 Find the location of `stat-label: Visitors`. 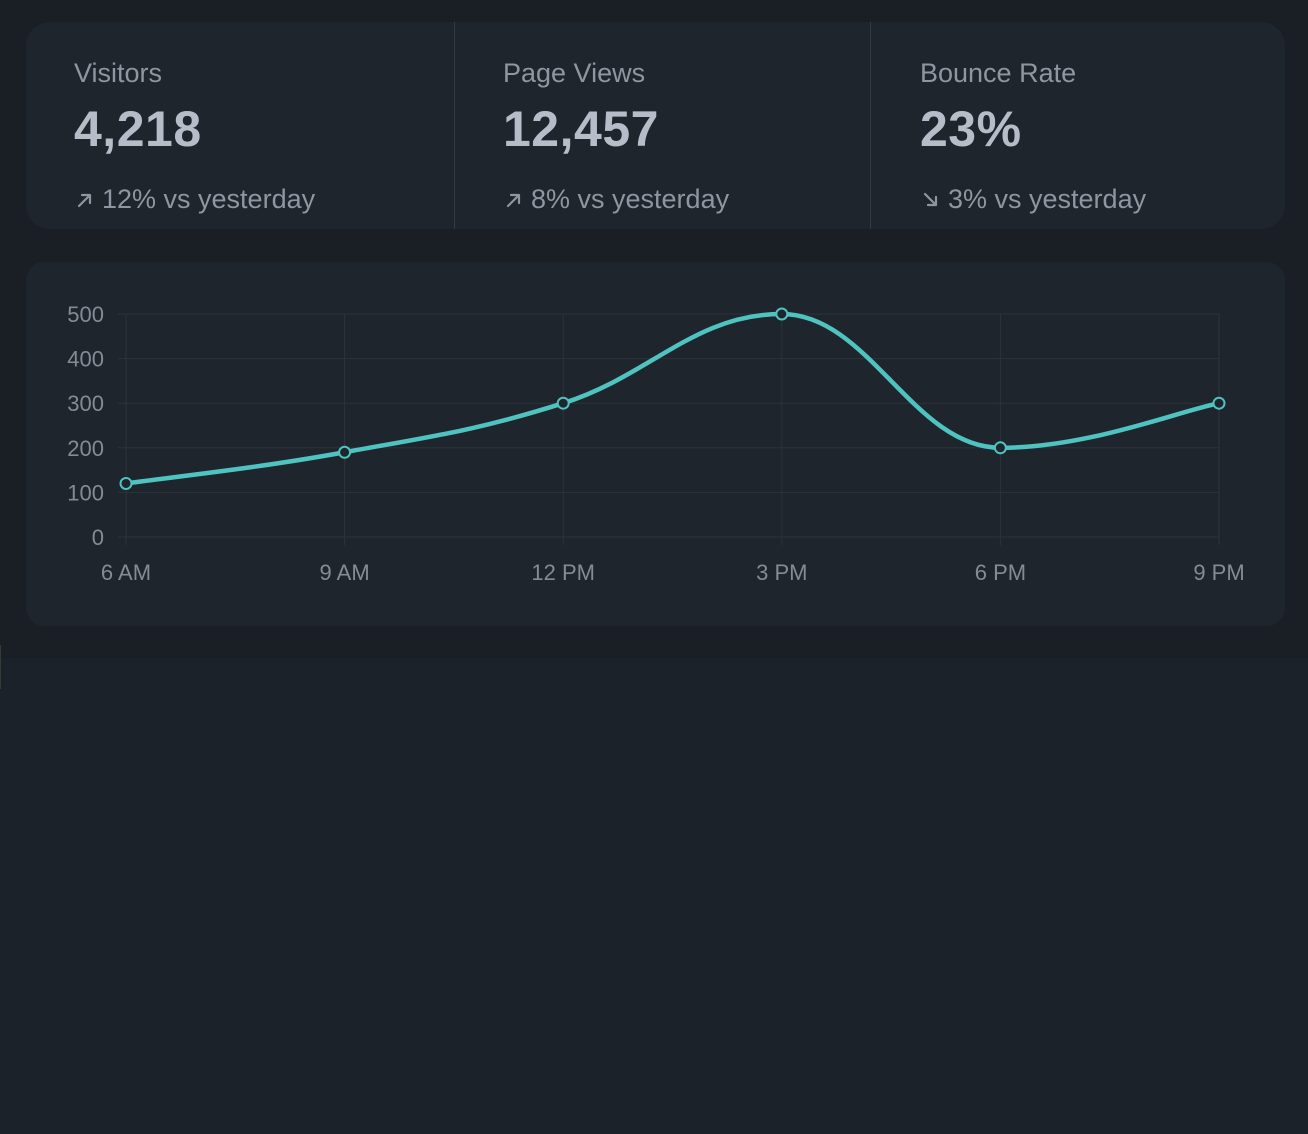

stat-label: Visitors is located at coordinates (118, 73).